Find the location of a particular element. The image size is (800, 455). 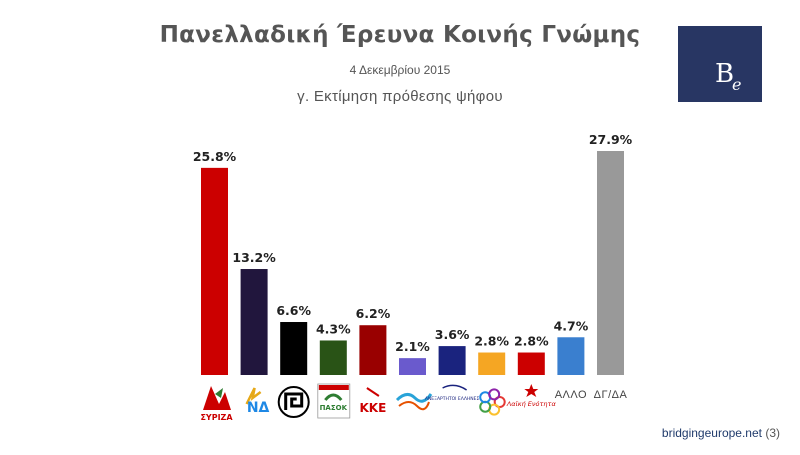

logo-letter-b: B is located at coordinates (725, 74).